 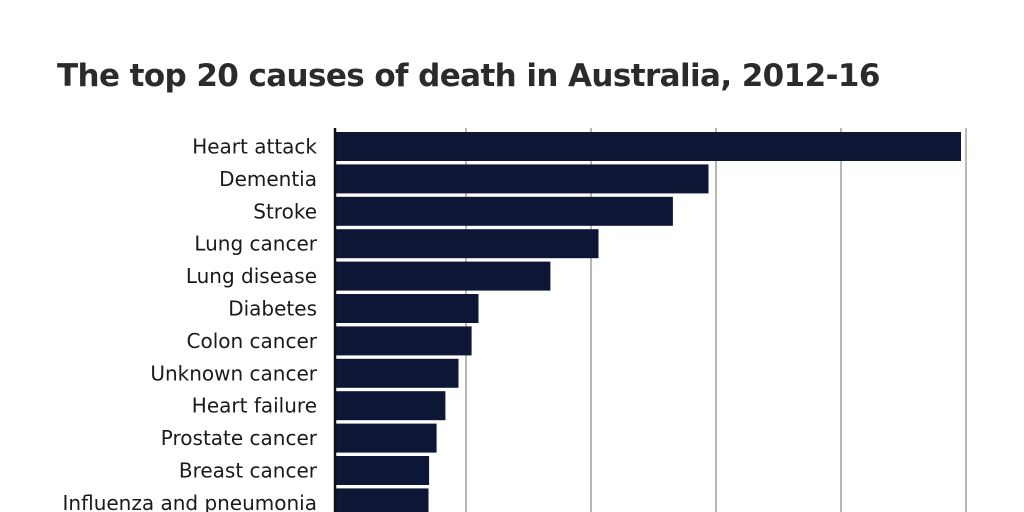 What do you see at coordinates (190, 501) in the screenshot?
I see `category-label: Influenza and pneumonia` at bounding box center [190, 501].